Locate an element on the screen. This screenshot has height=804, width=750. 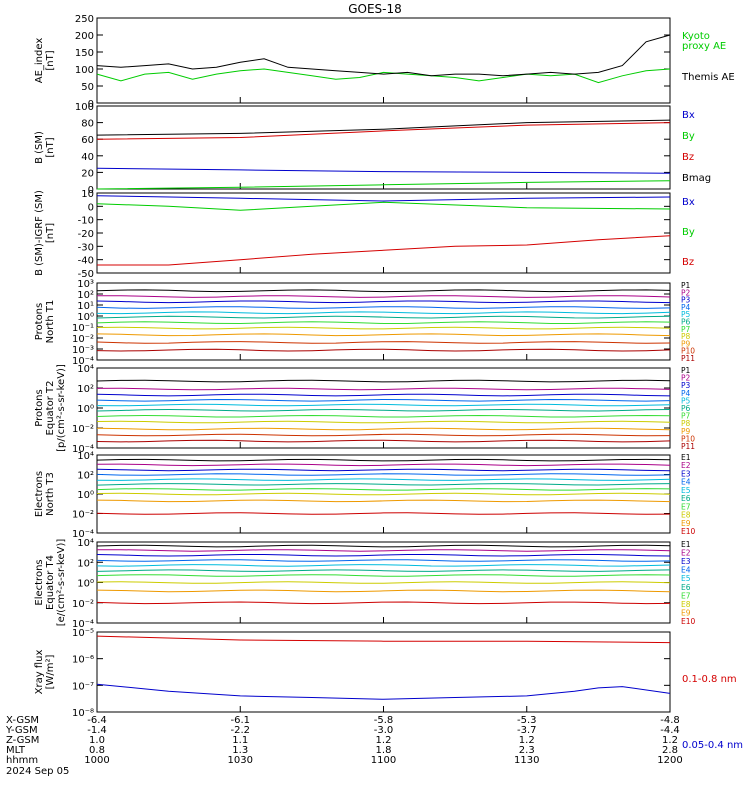
x-axis-value: 1.3 is located at coordinates (240, 750).